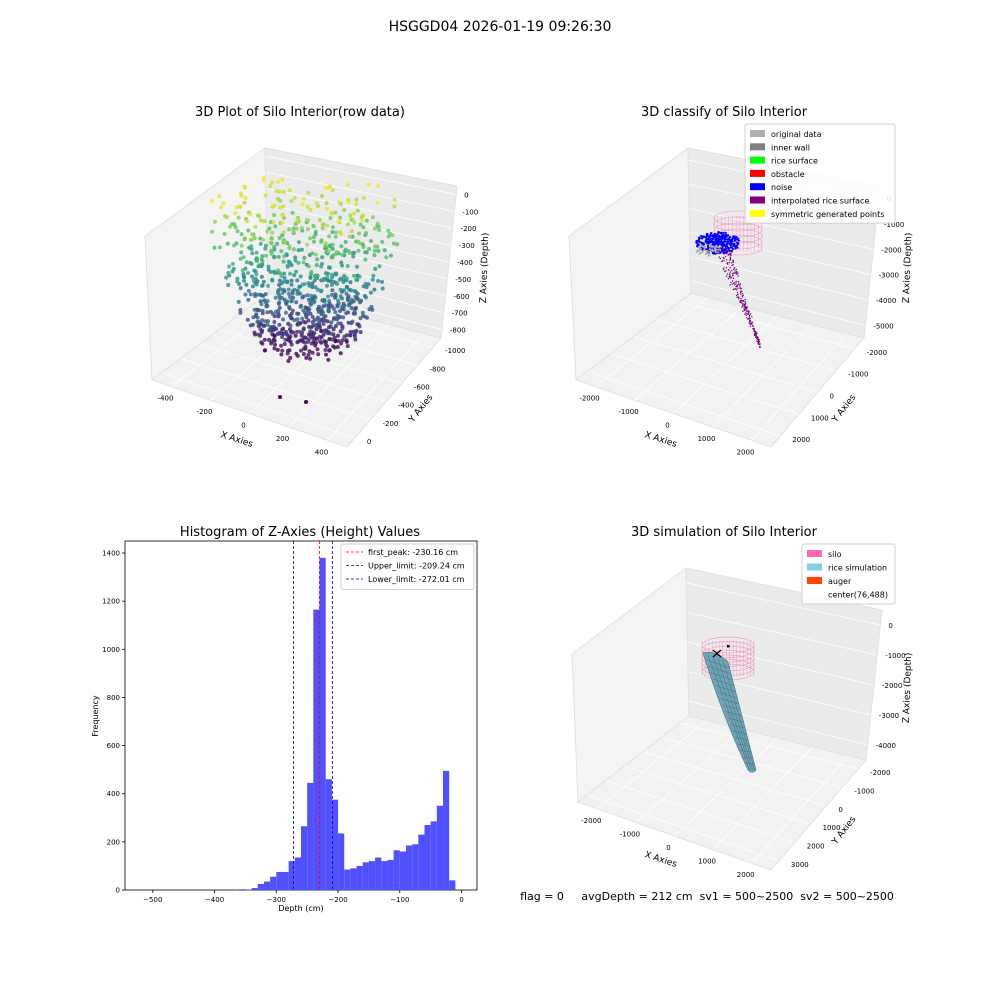  I want to click on z-tick-label: -2000, so click(892, 686).